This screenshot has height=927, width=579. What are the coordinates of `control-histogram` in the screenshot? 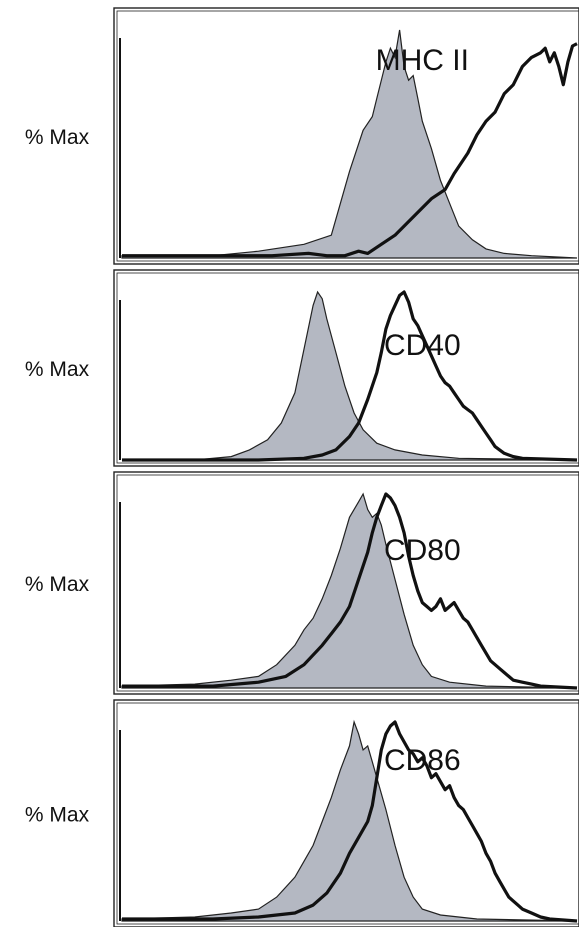 It's located at (350, 375).